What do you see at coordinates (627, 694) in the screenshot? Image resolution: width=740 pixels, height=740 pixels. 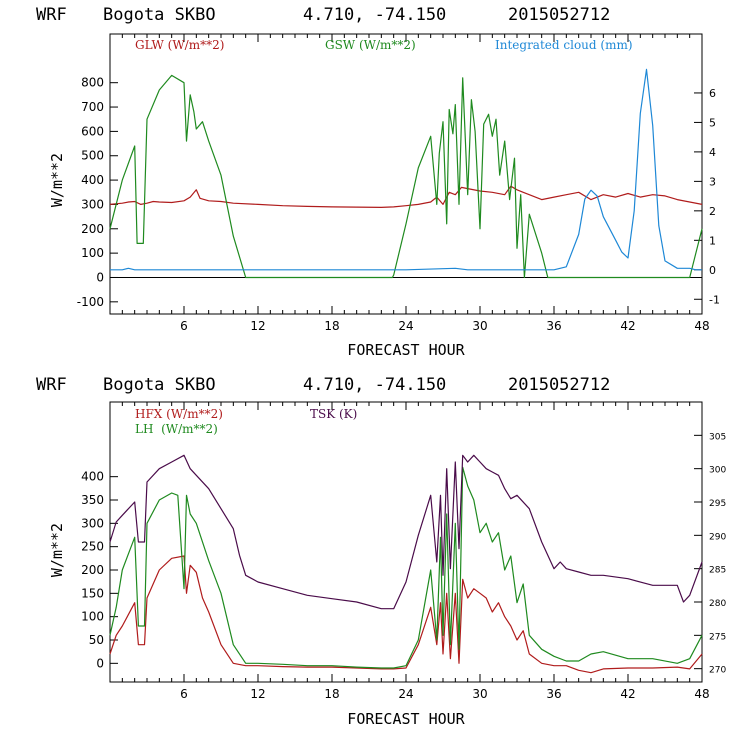 I see `chart-2-x-tick-label: 42` at bounding box center [627, 694].